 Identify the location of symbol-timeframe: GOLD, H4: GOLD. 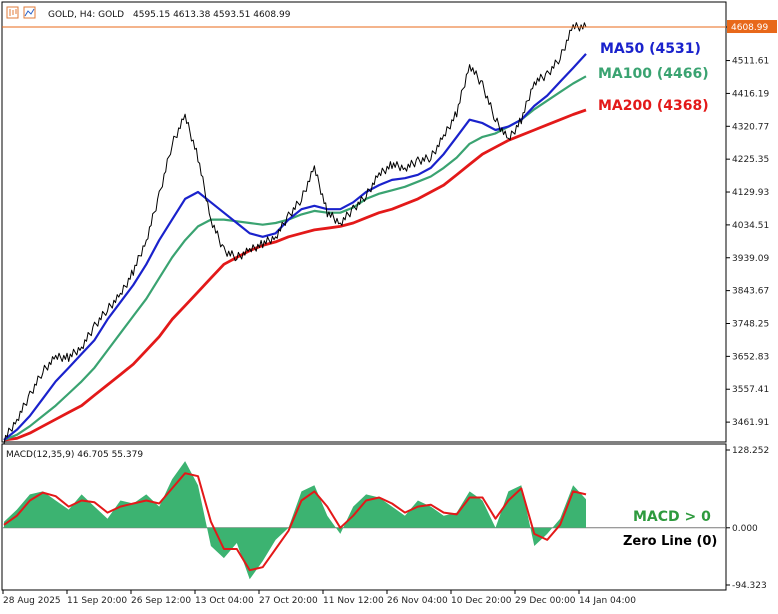
(86, 15).